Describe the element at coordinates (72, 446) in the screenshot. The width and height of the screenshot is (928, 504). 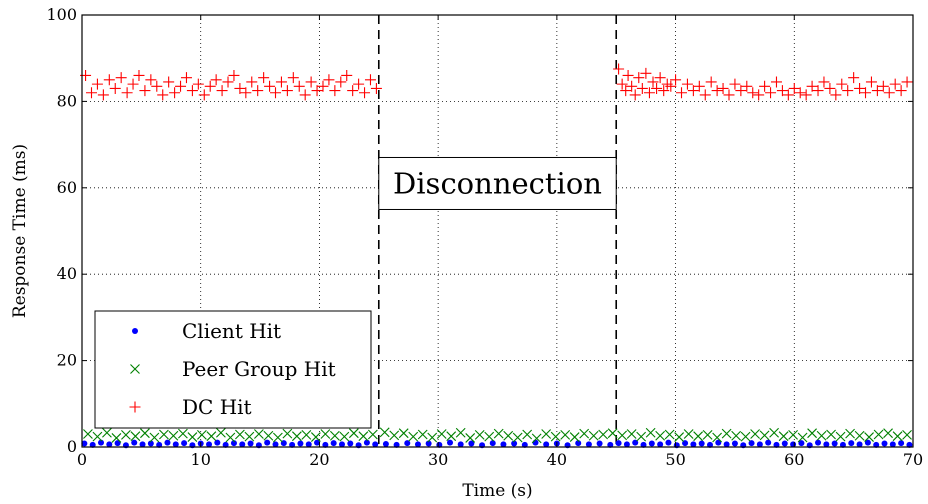
I see `y-tick-label: 0` at that location.